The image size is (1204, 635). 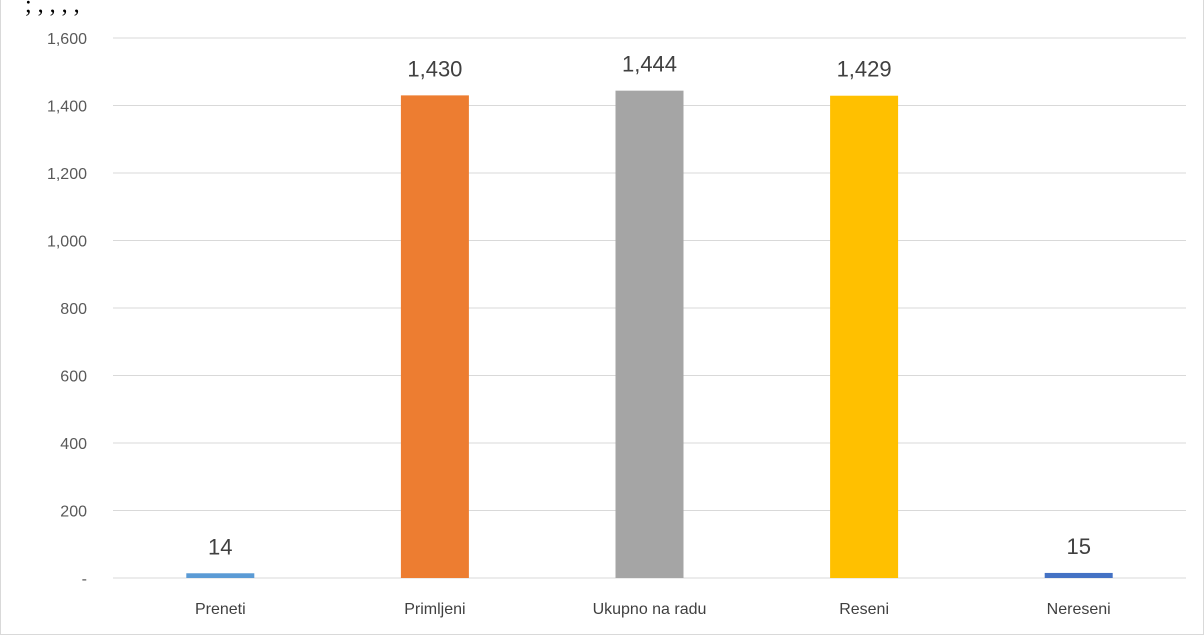 What do you see at coordinates (73, 377) in the screenshot?
I see `y-tick-label: 600` at bounding box center [73, 377].